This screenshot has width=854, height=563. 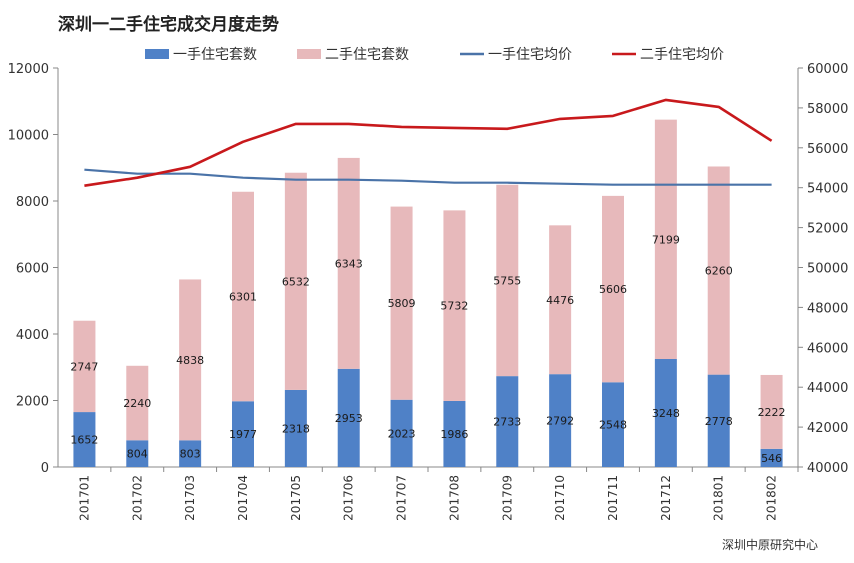 I want to click on data-label-second-hand: 7199, so click(x=666, y=239).